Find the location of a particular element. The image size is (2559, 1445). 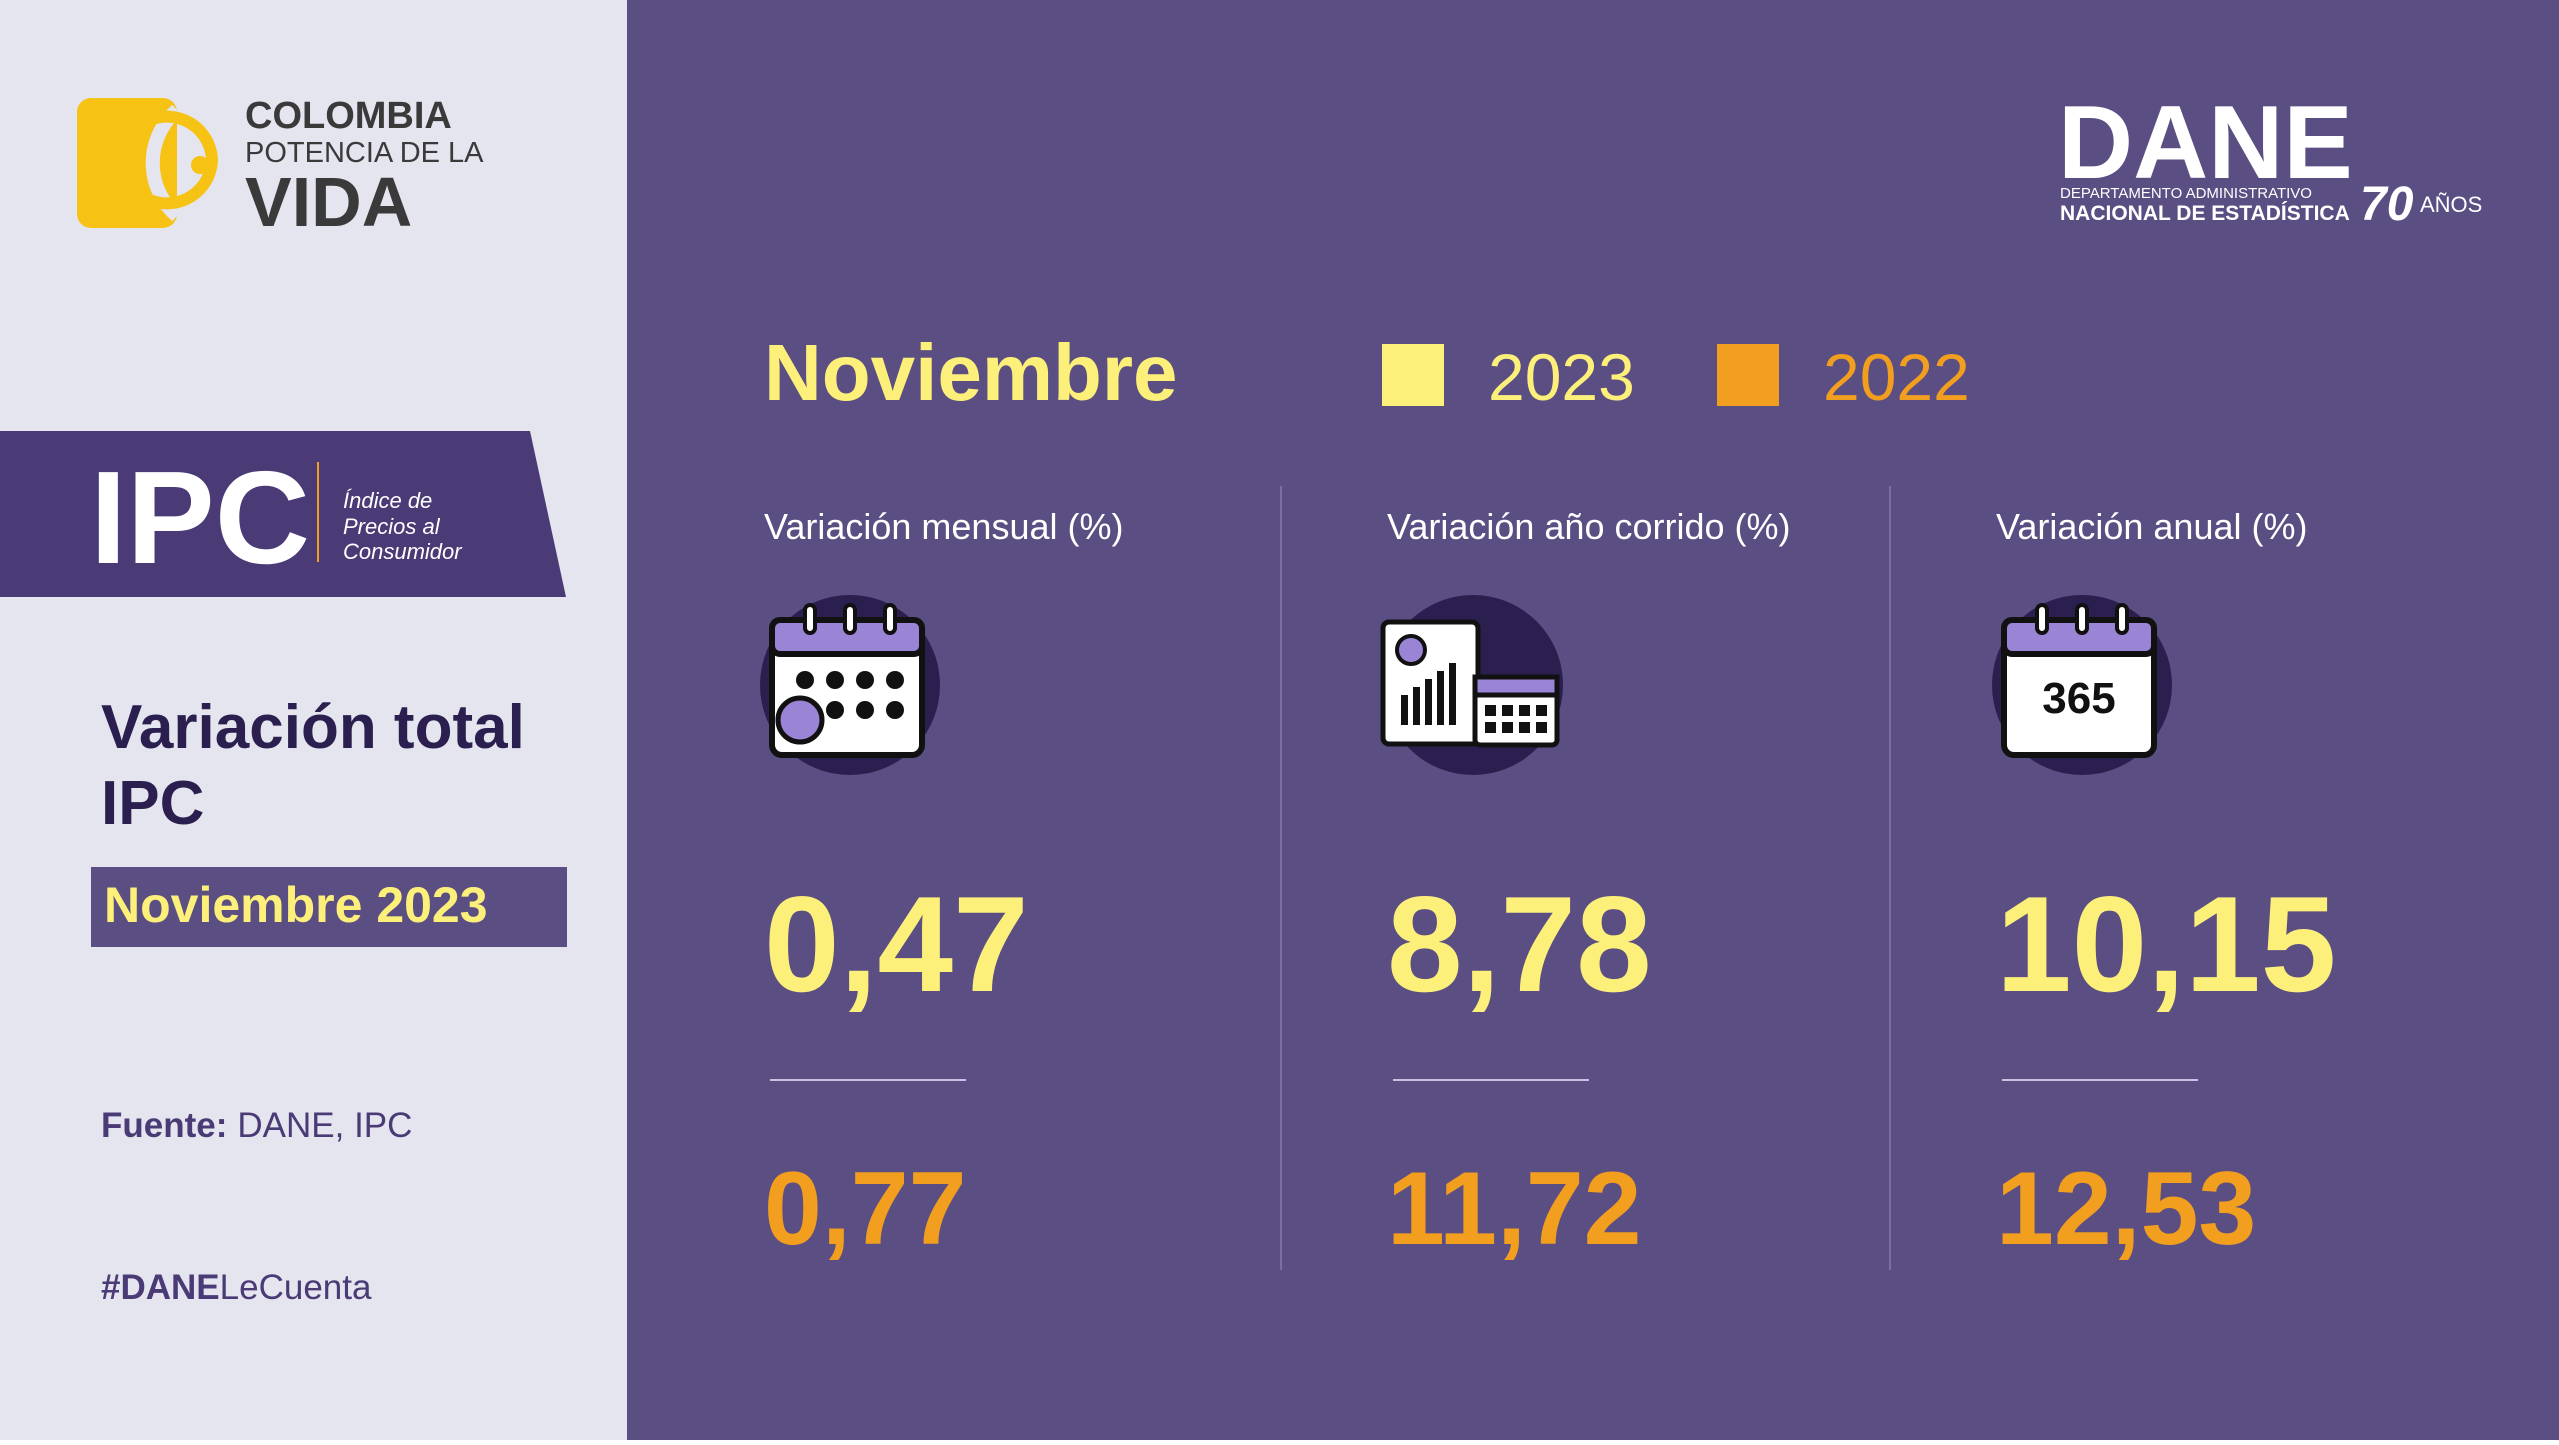

badge-acronym: IPC is located at coordinates (200, 517).